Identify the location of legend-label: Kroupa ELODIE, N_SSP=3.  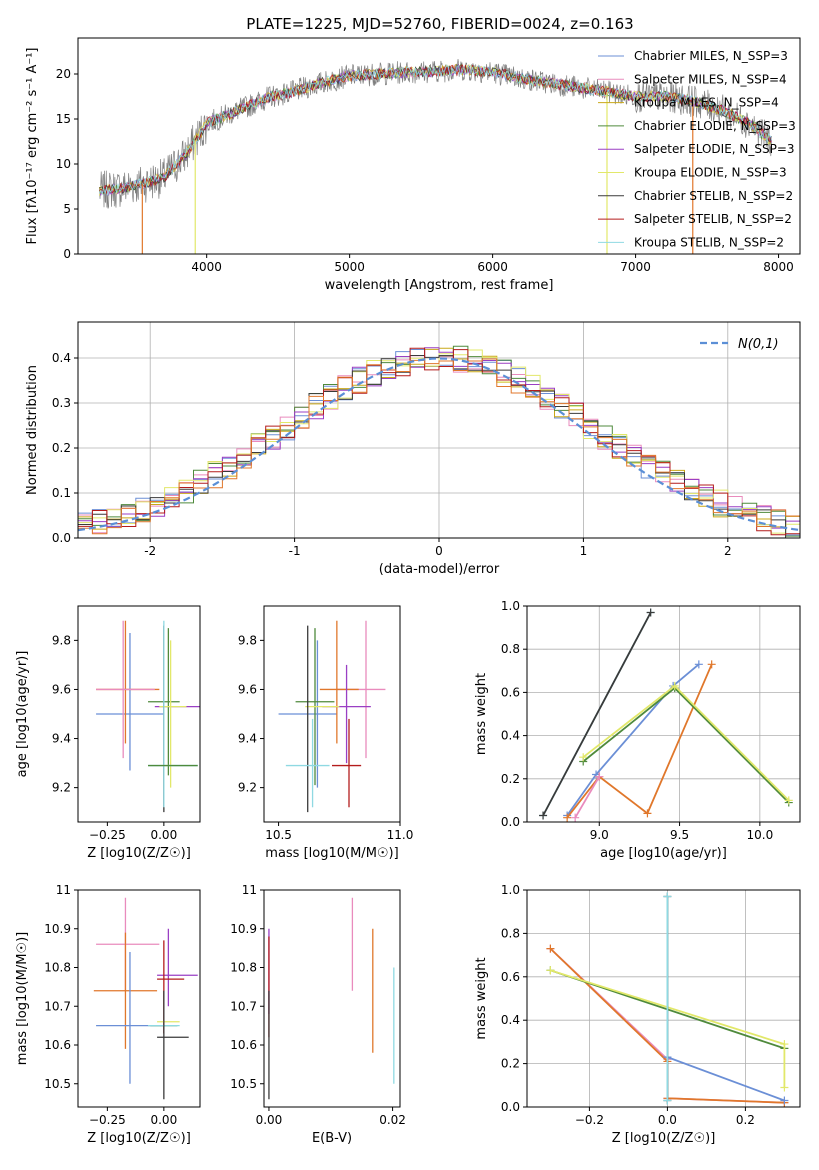
(710, 173).